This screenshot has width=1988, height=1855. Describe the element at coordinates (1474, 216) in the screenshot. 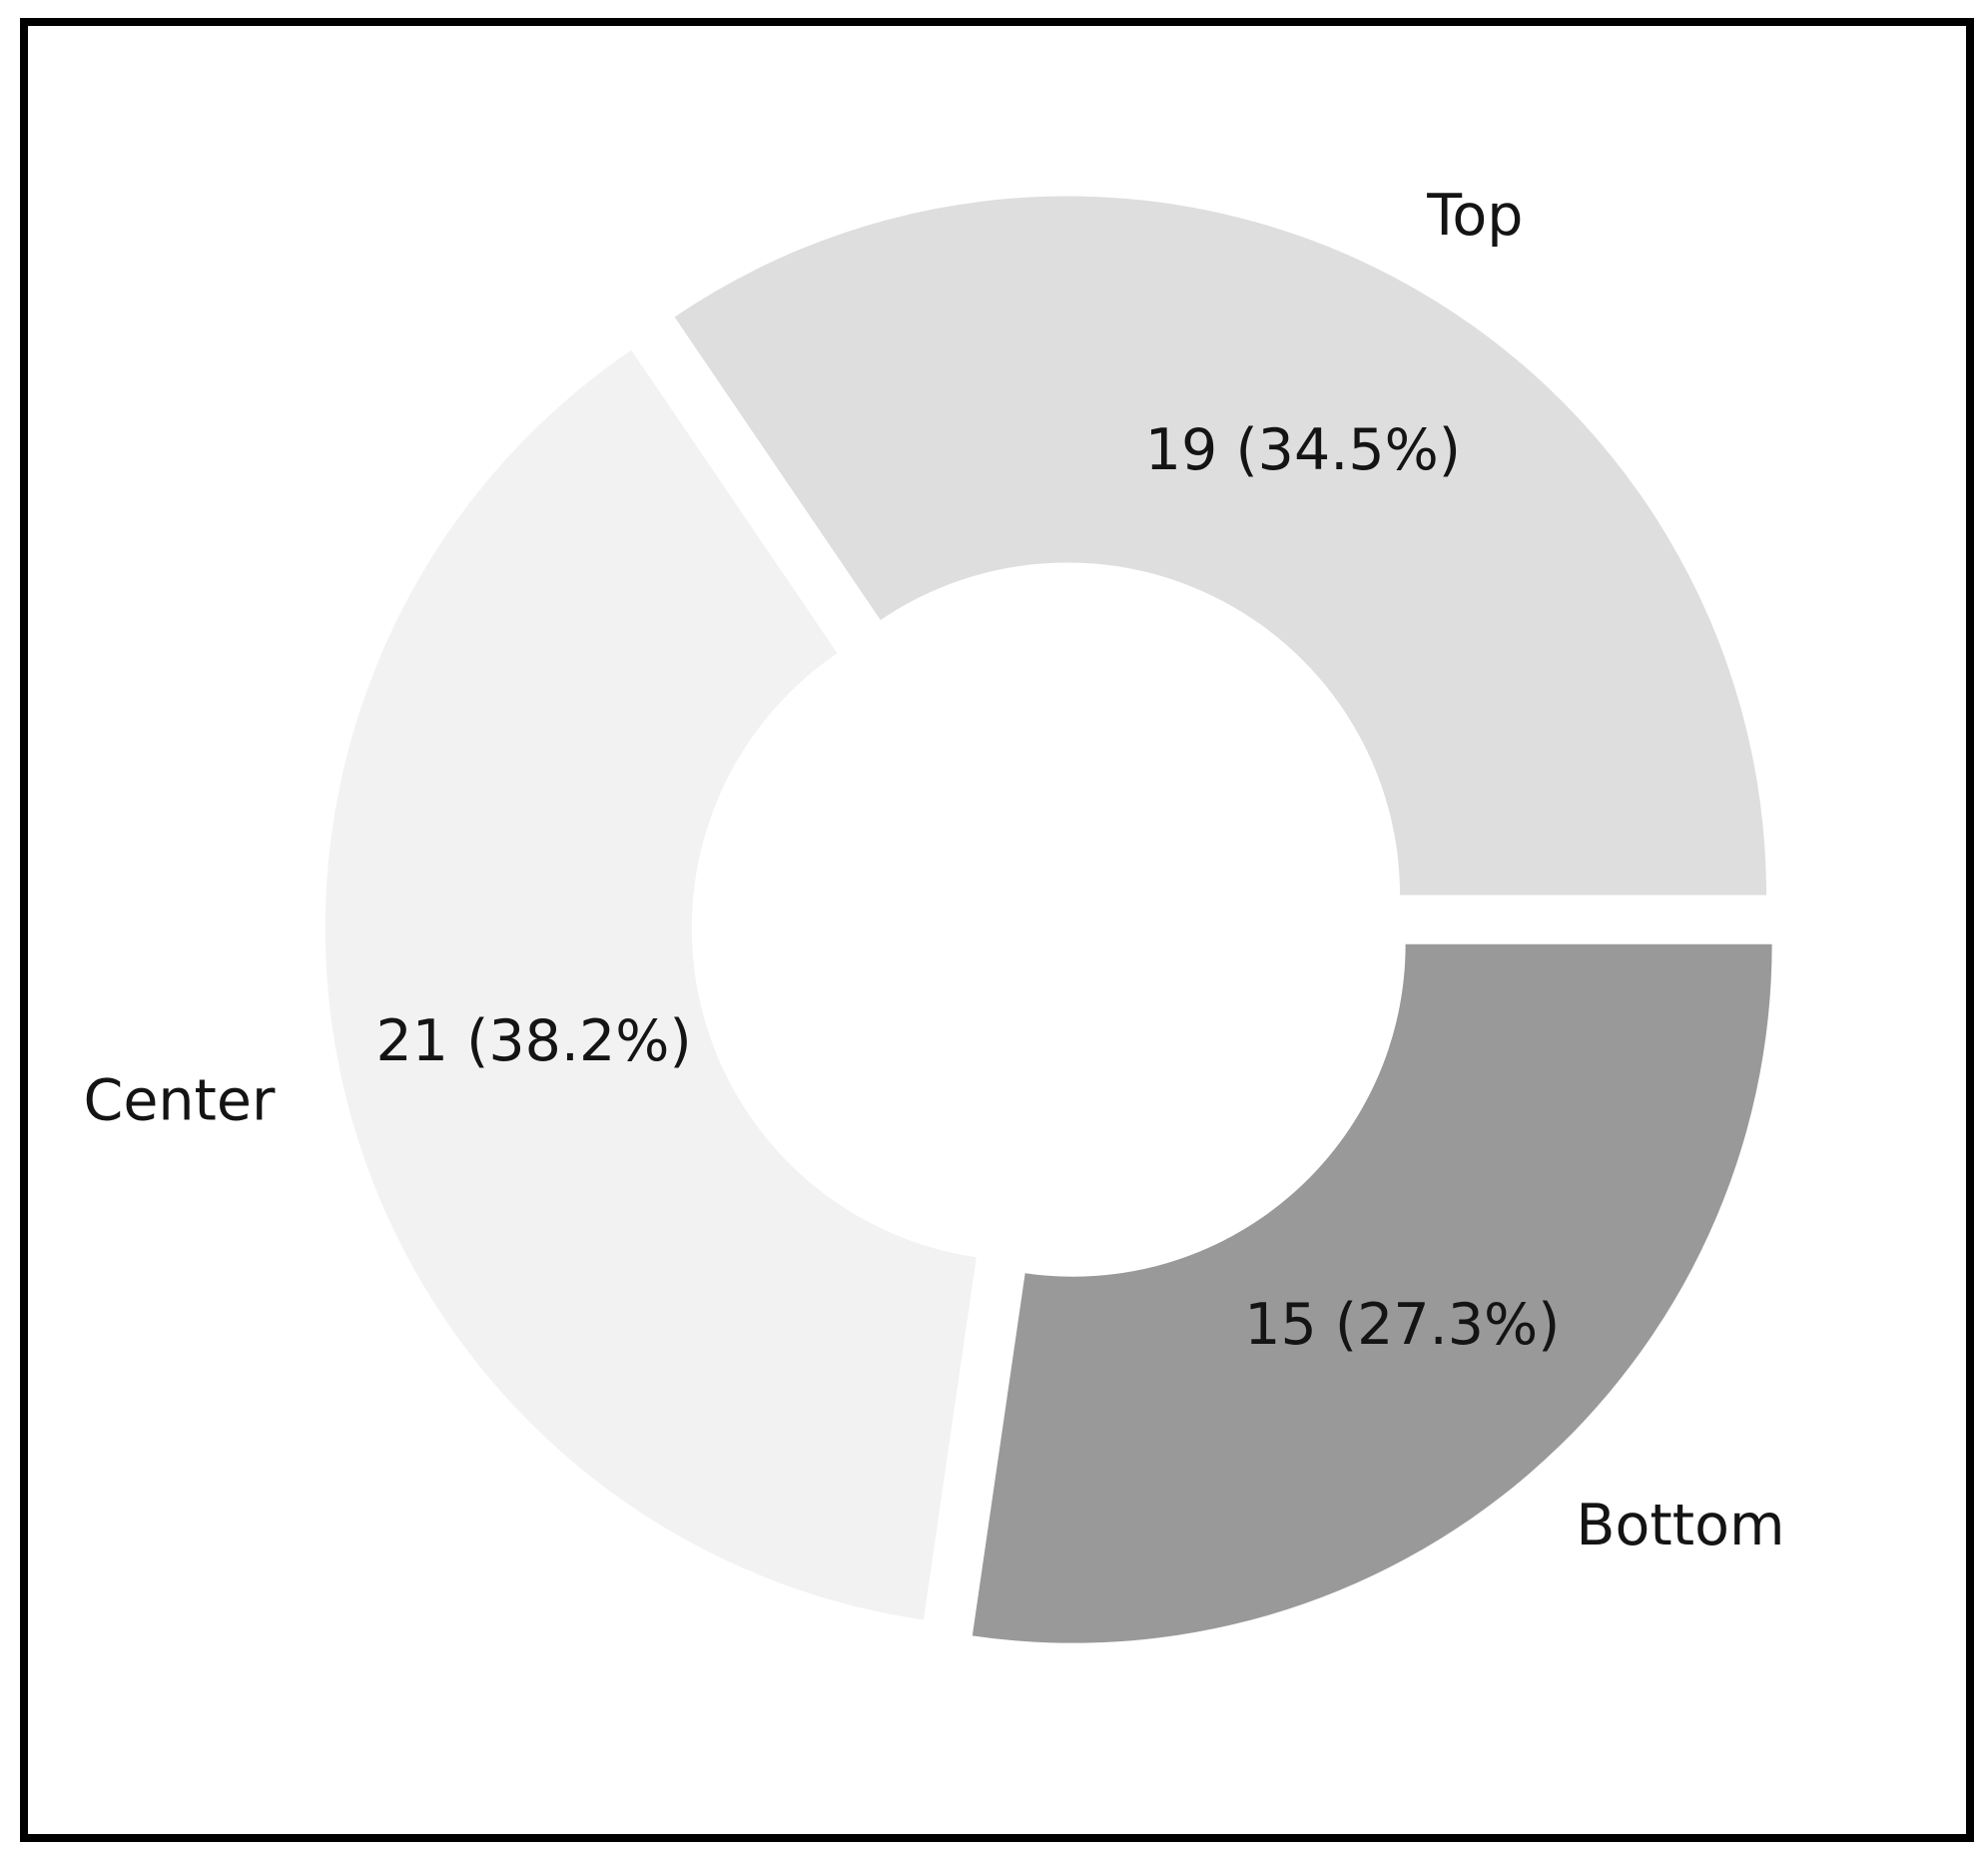

I see `slice-label-top: Top` at that location.